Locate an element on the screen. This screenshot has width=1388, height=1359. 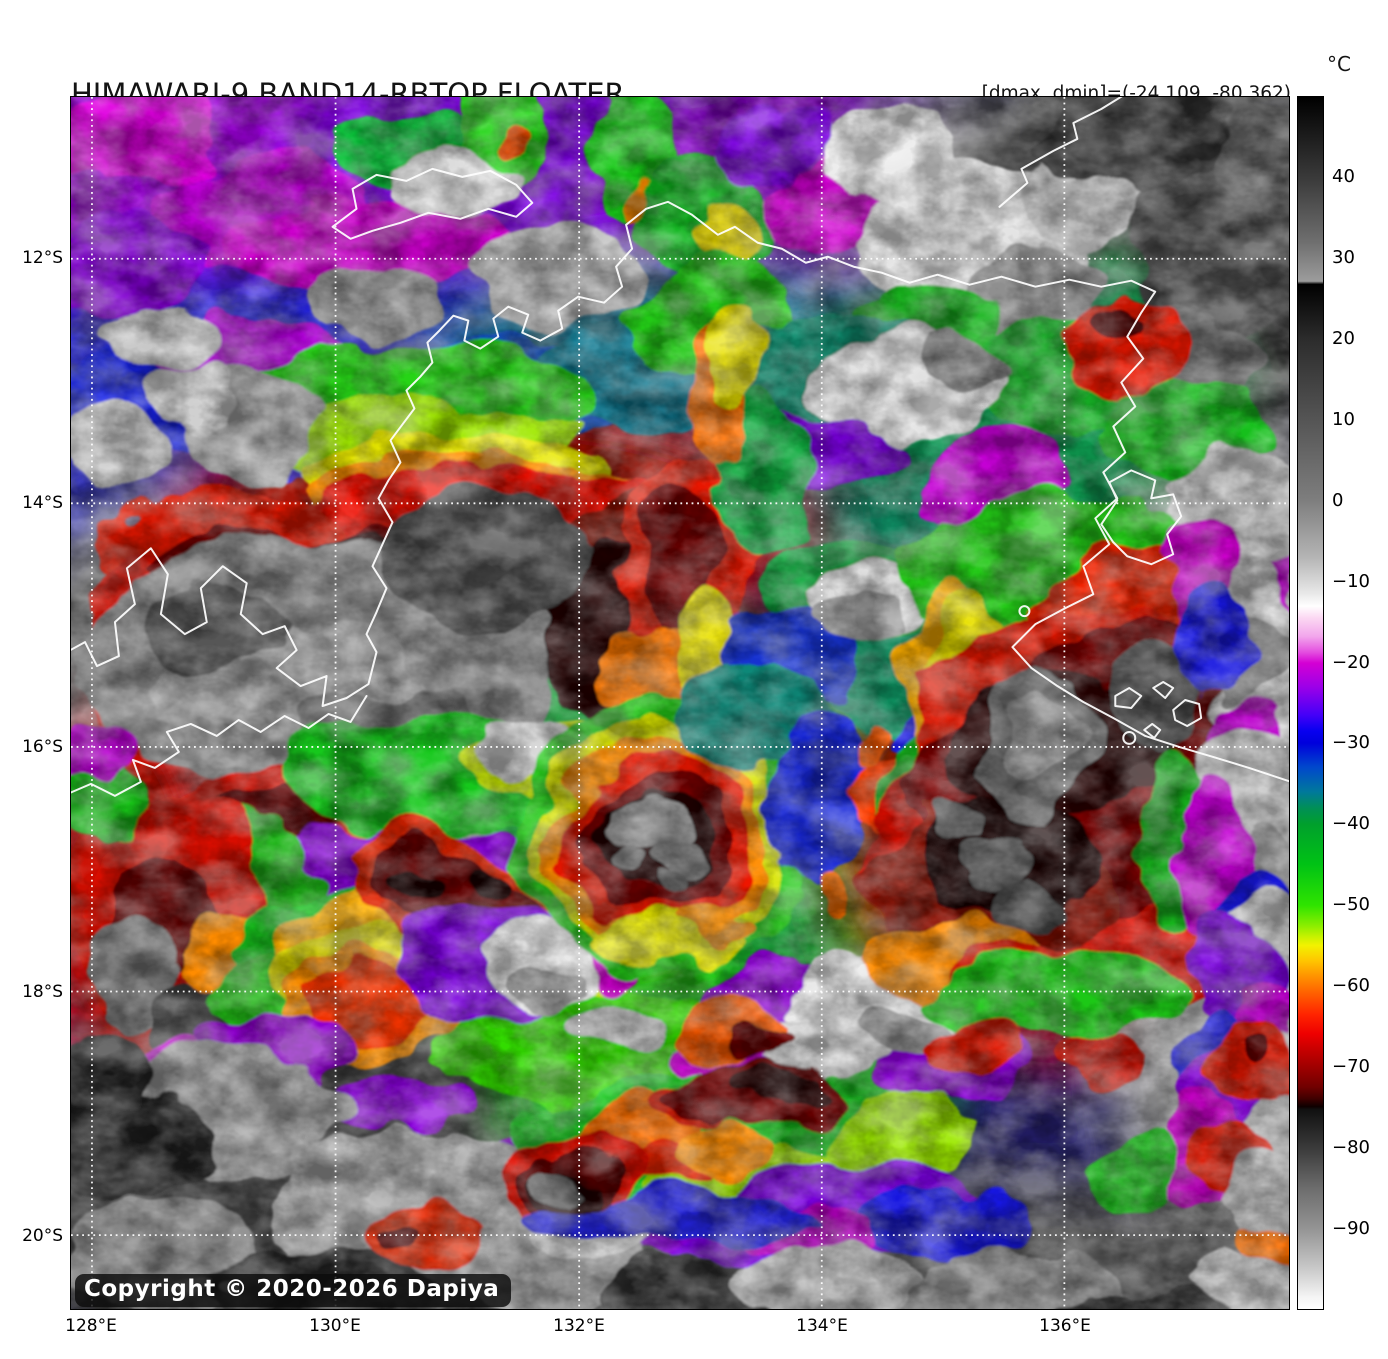
y-axis-tick-label: 12°S is located at coordinates (42, 258).